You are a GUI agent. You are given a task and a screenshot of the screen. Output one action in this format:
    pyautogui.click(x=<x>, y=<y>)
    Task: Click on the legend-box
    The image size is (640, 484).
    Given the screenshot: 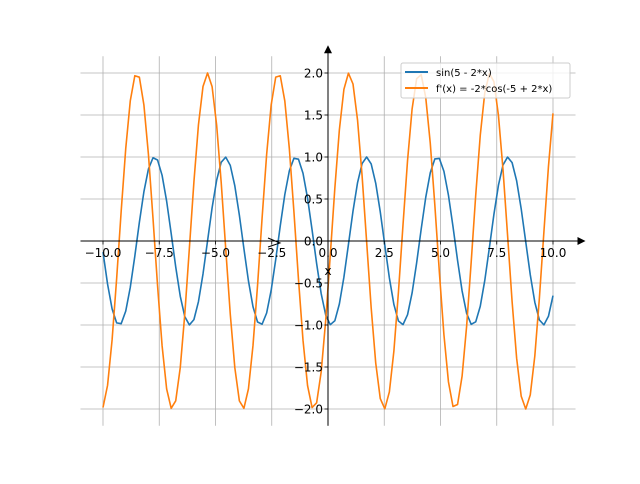 What is the action you would take?
    pyautogui.click(x=485, y=80)
    